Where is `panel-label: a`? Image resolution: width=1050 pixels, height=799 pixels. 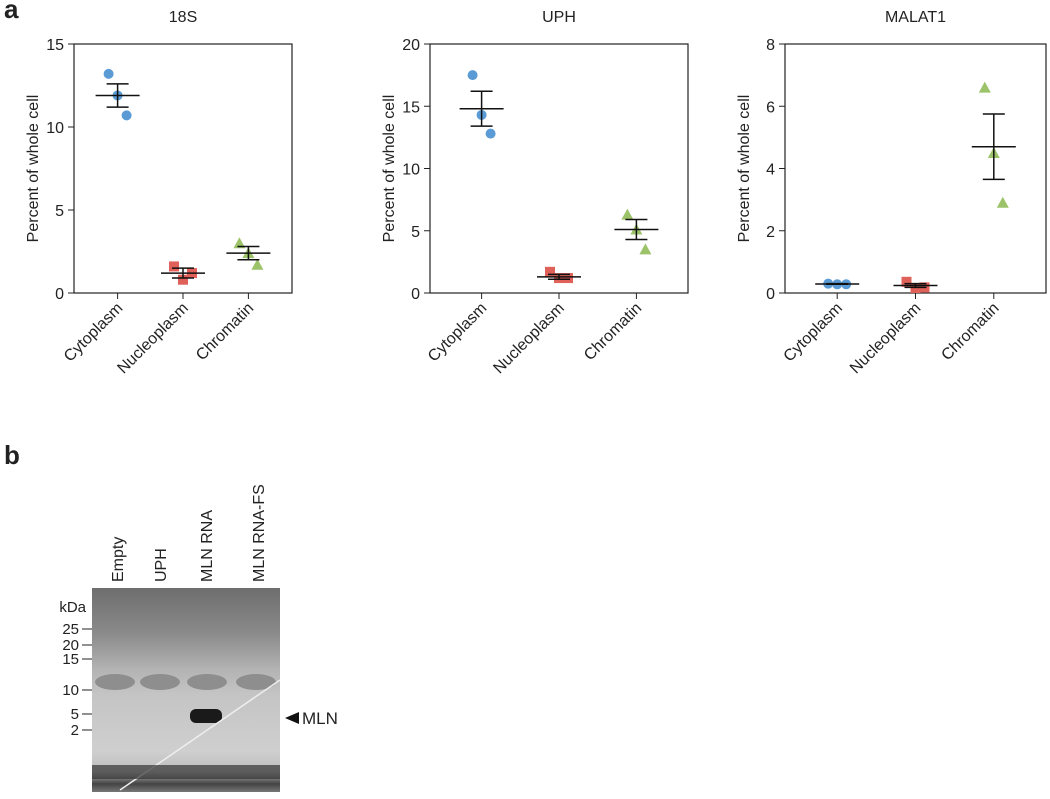 panel-label: a is located at coordinates (11, 12).